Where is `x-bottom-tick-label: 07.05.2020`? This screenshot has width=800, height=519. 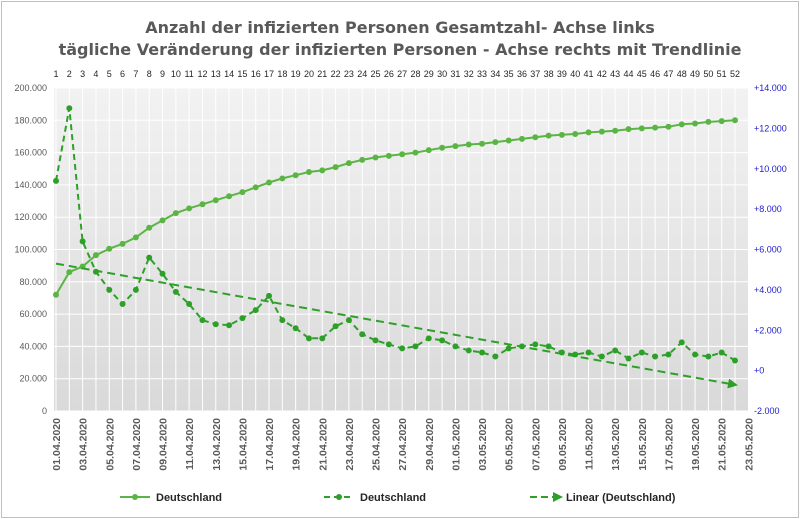 x-bottom-tick-label: 07.05.2020 is located at coordinates (536, 444).